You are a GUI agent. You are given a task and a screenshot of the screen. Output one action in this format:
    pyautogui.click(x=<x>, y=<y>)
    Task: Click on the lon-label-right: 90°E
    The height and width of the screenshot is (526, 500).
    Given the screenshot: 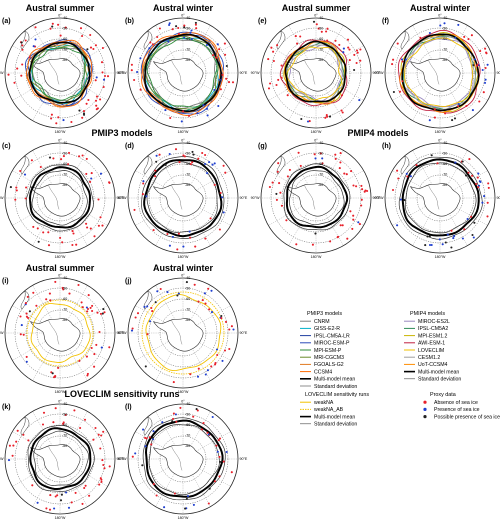 What is the action you would take?
    pyautogui.click(x=121, y=198)
    